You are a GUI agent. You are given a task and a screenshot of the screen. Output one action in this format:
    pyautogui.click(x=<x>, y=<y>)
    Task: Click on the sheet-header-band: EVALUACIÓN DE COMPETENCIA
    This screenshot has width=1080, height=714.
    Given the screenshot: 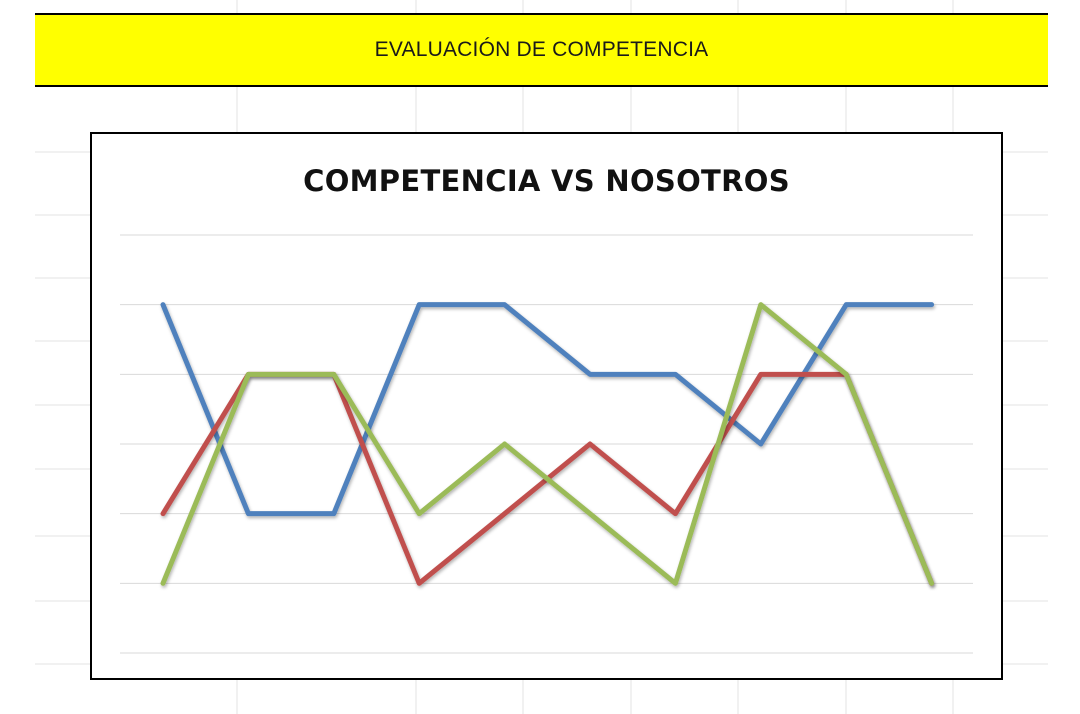 What is the action you would take?
    pyautogui.click(x=541, y=50)
    